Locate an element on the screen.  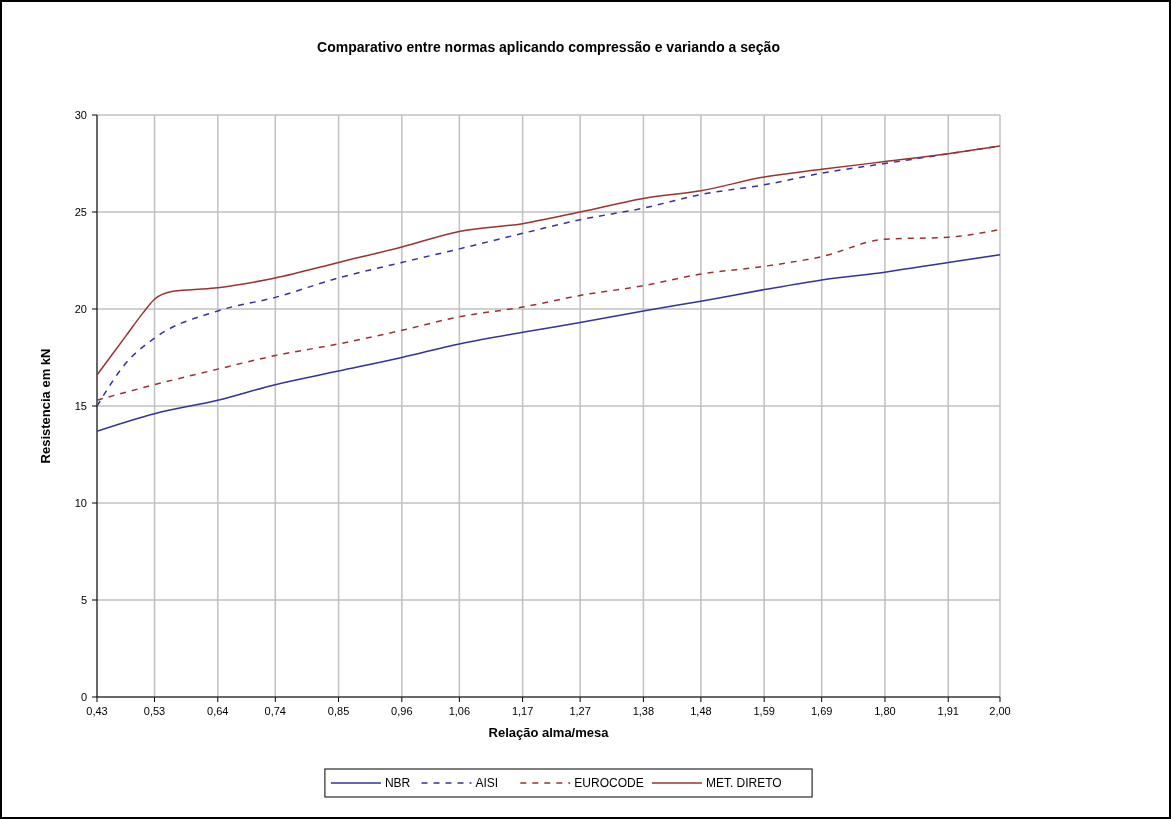
x-tick-label: 1,48 is located at coordinates (701, 711).